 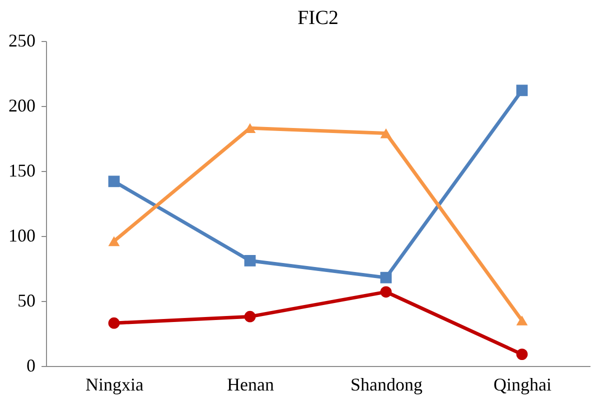 I want to click on y-tick-label: 250, so click(x=22, y=40).